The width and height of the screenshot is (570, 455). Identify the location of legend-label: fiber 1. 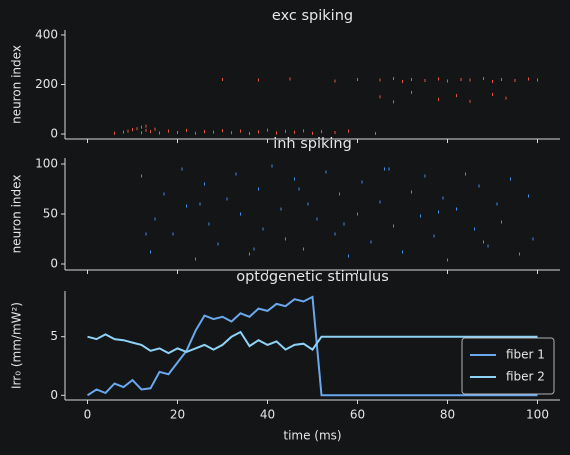
(525, 355).